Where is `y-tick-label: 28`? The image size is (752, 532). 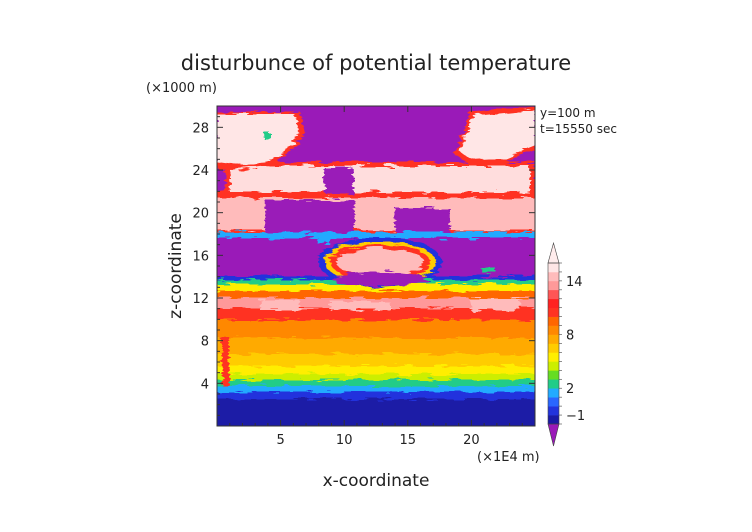
y-tick-label: 28 is located at coordinates (200, 128).